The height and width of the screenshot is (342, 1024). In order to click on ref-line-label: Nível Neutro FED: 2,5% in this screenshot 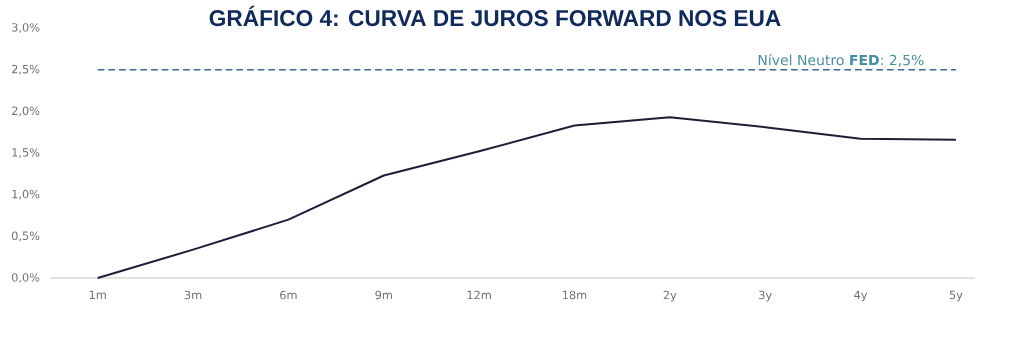, I will do `click(841, 60)`.